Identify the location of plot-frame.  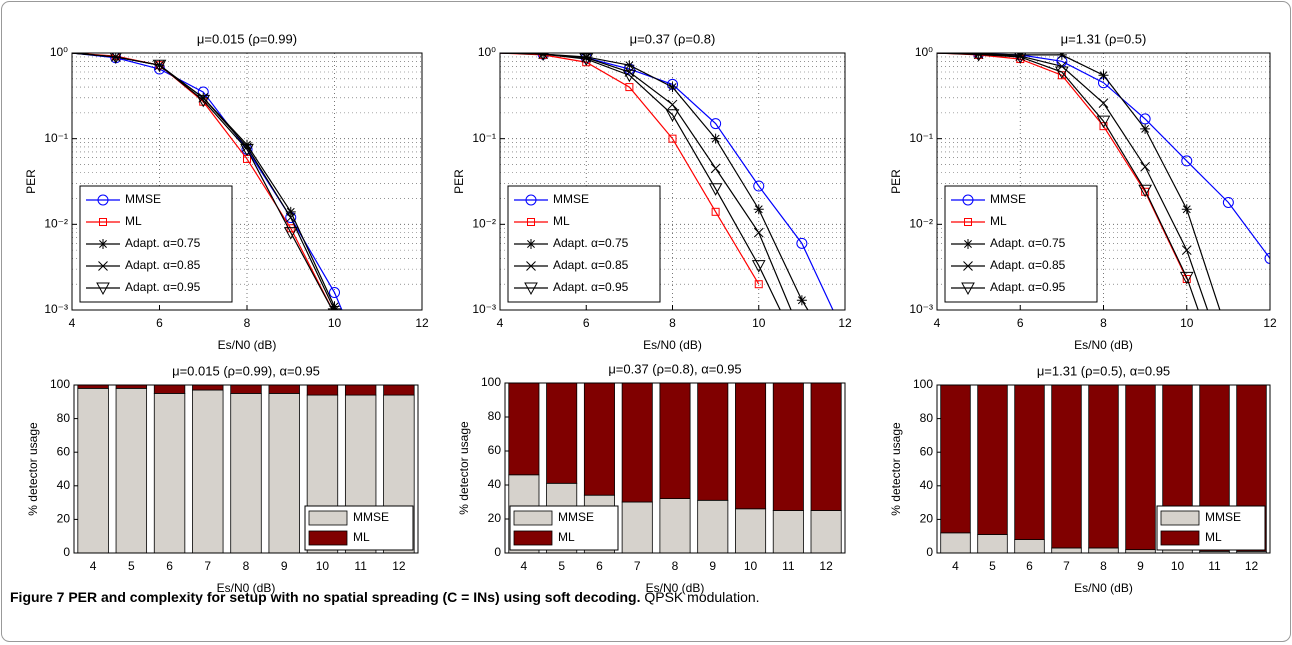
(675, 468).